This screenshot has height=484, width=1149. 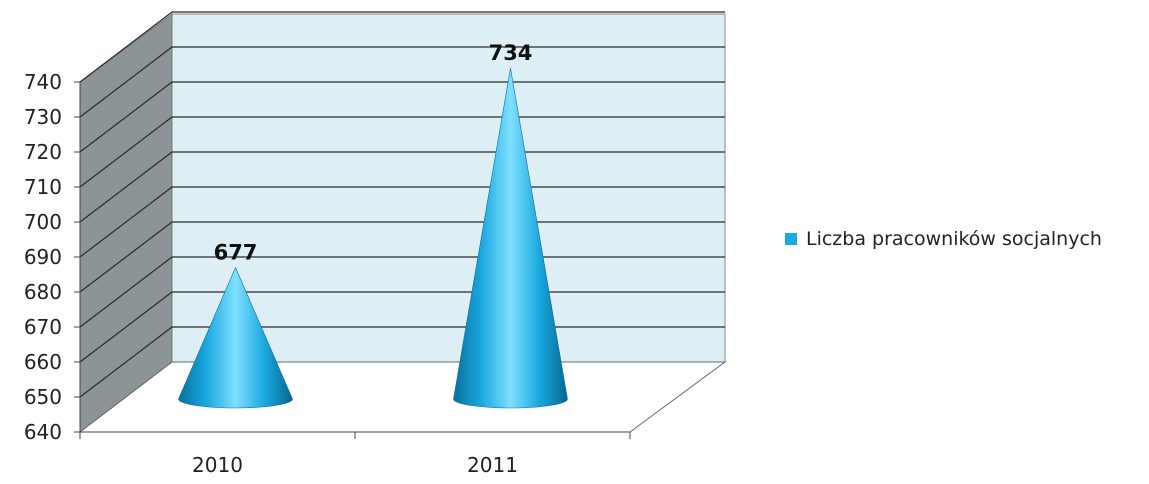 I want to click on y-tick-label: 730, so click(x=43, y=117).